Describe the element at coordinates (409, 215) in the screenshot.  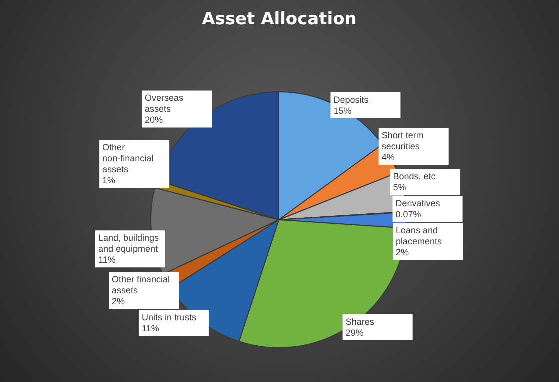
I see `data-label: 0.07%` at that location.